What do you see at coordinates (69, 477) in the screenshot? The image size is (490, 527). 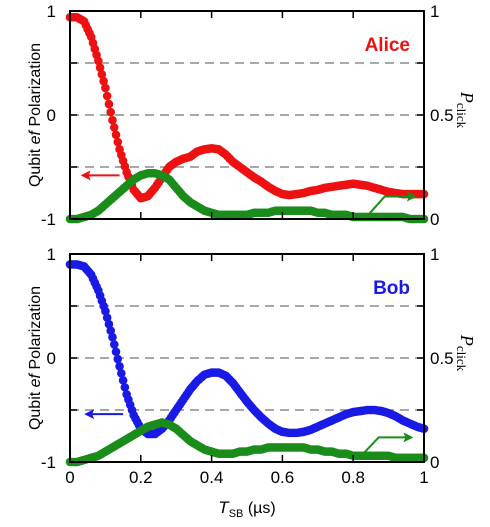 I see `x-tick-label: 0` at bounding box center [69, 477].